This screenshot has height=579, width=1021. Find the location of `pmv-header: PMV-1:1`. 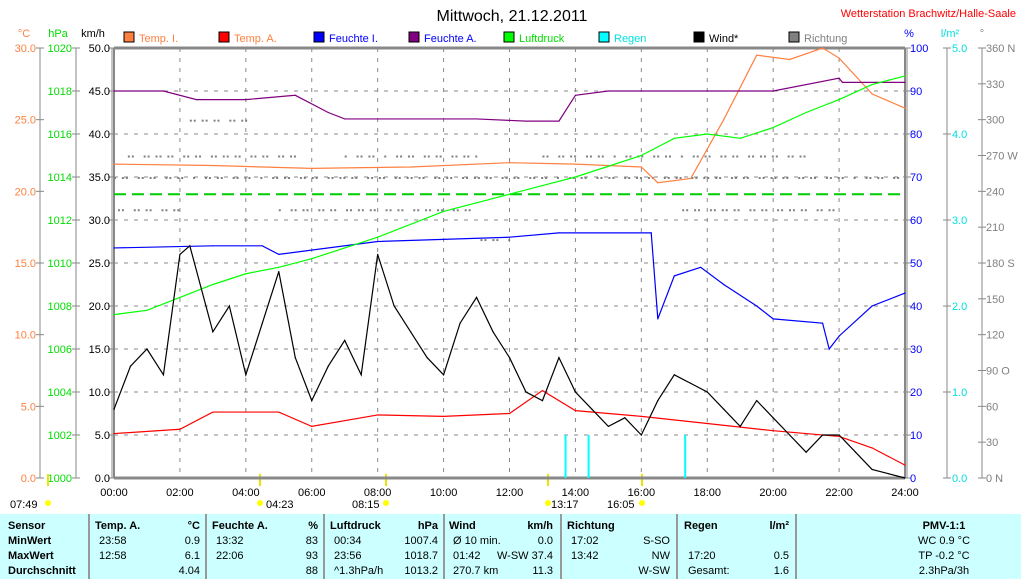

pmv-header: PMV-1:1 is located at coordinates (944, 526).